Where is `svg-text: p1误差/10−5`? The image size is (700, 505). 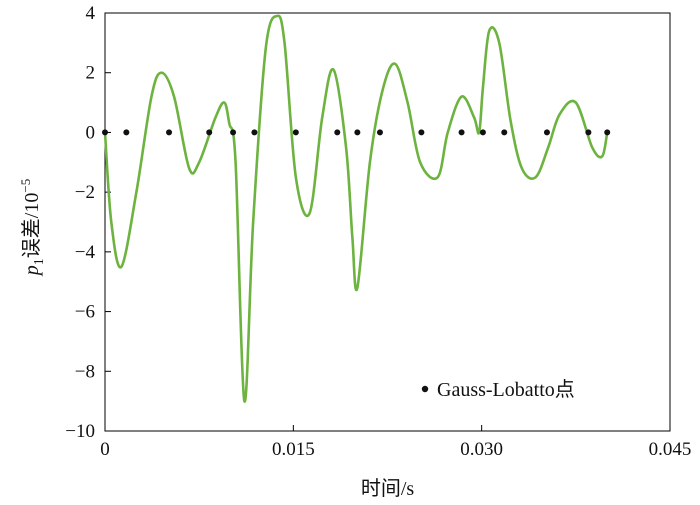 svg-text: p1误差/10−5 is located at coordinates (32, 228).